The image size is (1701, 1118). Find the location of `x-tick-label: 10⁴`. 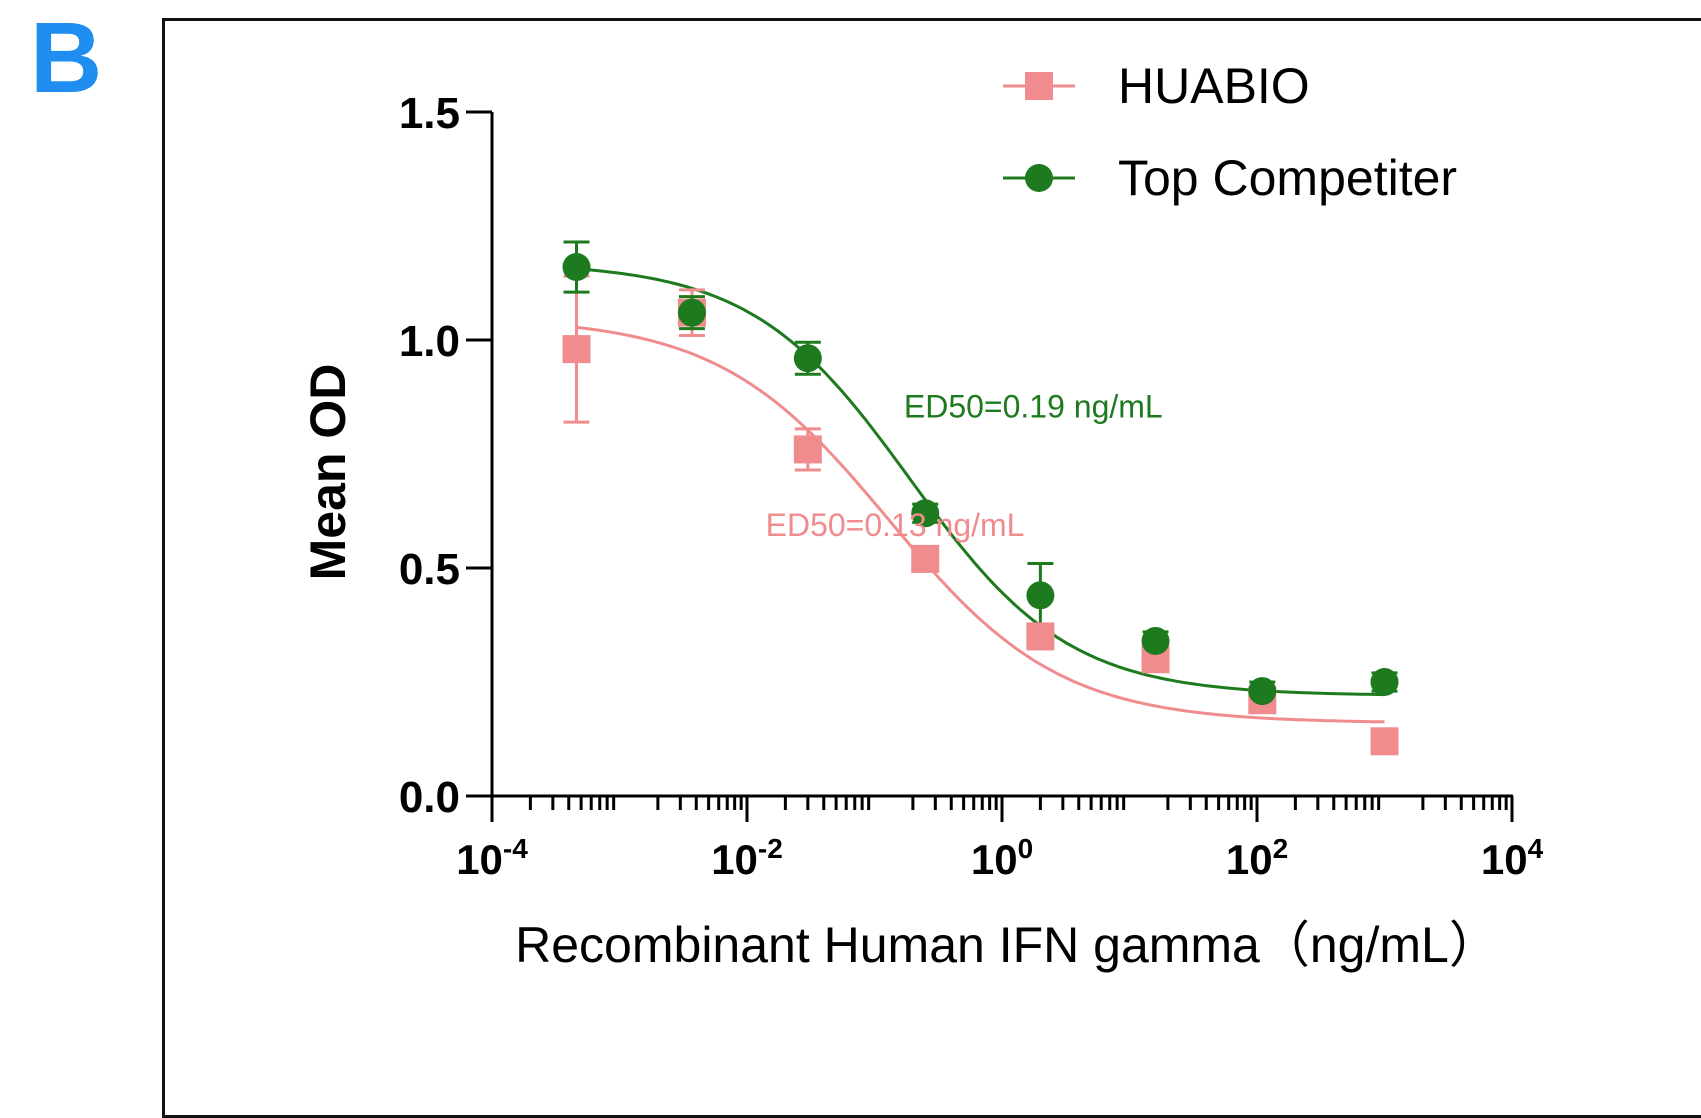

x-tick-label: 10⁴ is located at coordinates (1512, 858).